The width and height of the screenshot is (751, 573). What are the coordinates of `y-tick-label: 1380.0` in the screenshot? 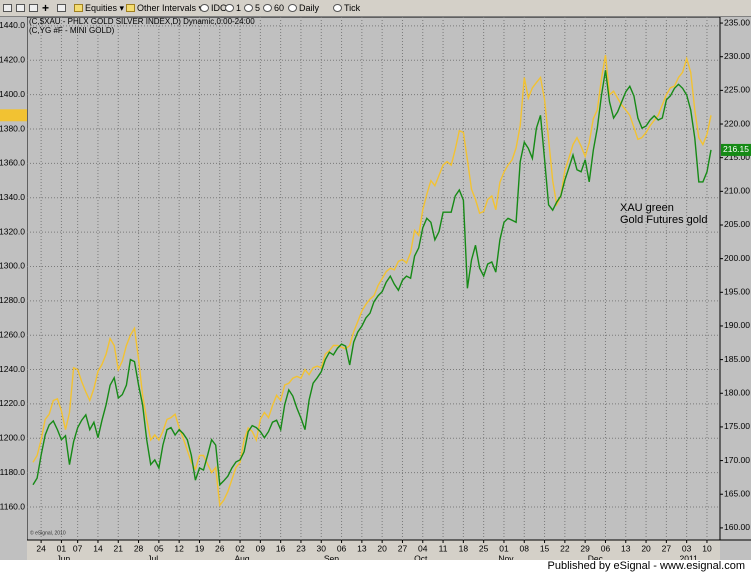 It's located at (12, 128).